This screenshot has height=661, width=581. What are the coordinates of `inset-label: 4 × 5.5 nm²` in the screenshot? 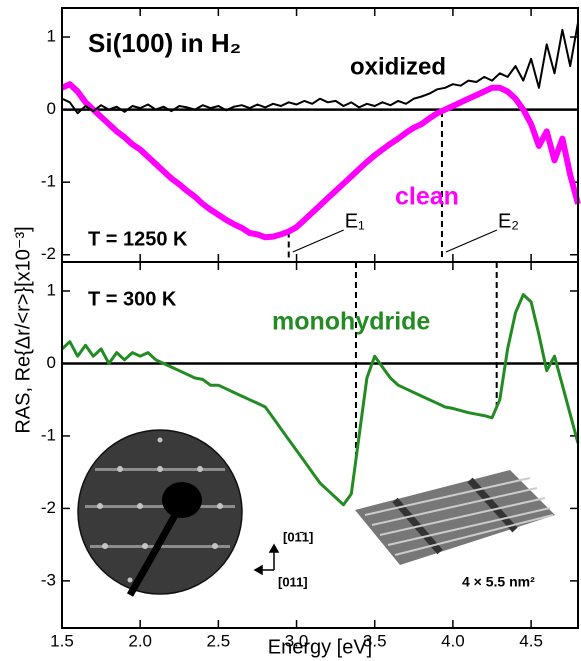 It's located at (498, 582).